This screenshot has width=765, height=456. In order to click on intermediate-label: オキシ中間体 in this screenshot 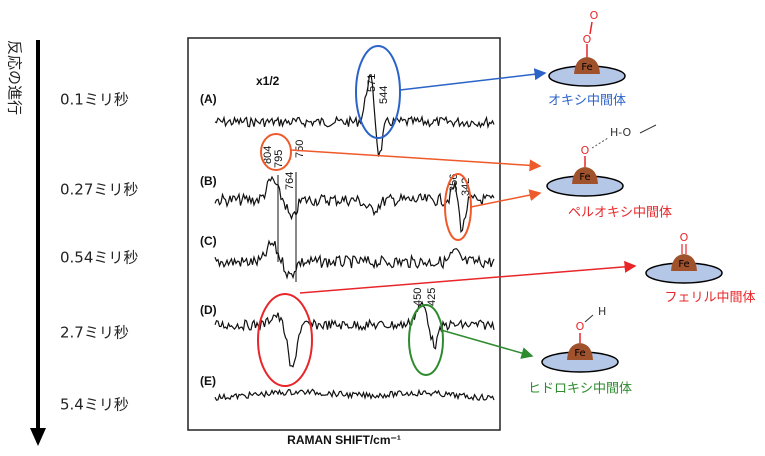, I will do `click(587, 101)`.